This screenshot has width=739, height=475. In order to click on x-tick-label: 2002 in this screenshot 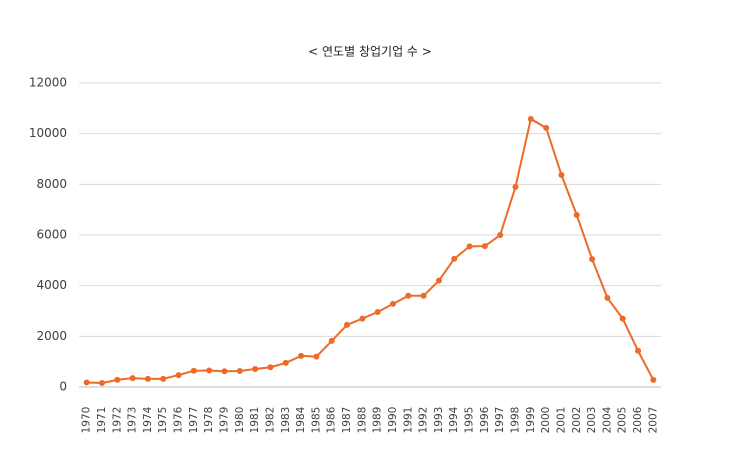, I will do `click(577, 420)`.